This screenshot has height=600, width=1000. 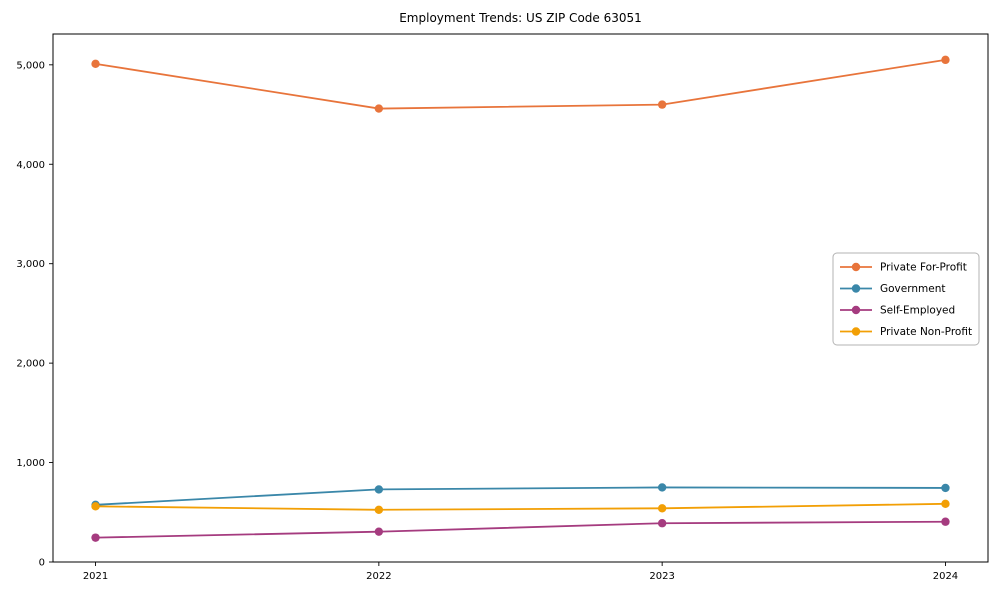 I want to click on series-line-government, so click(x=520, y=496).